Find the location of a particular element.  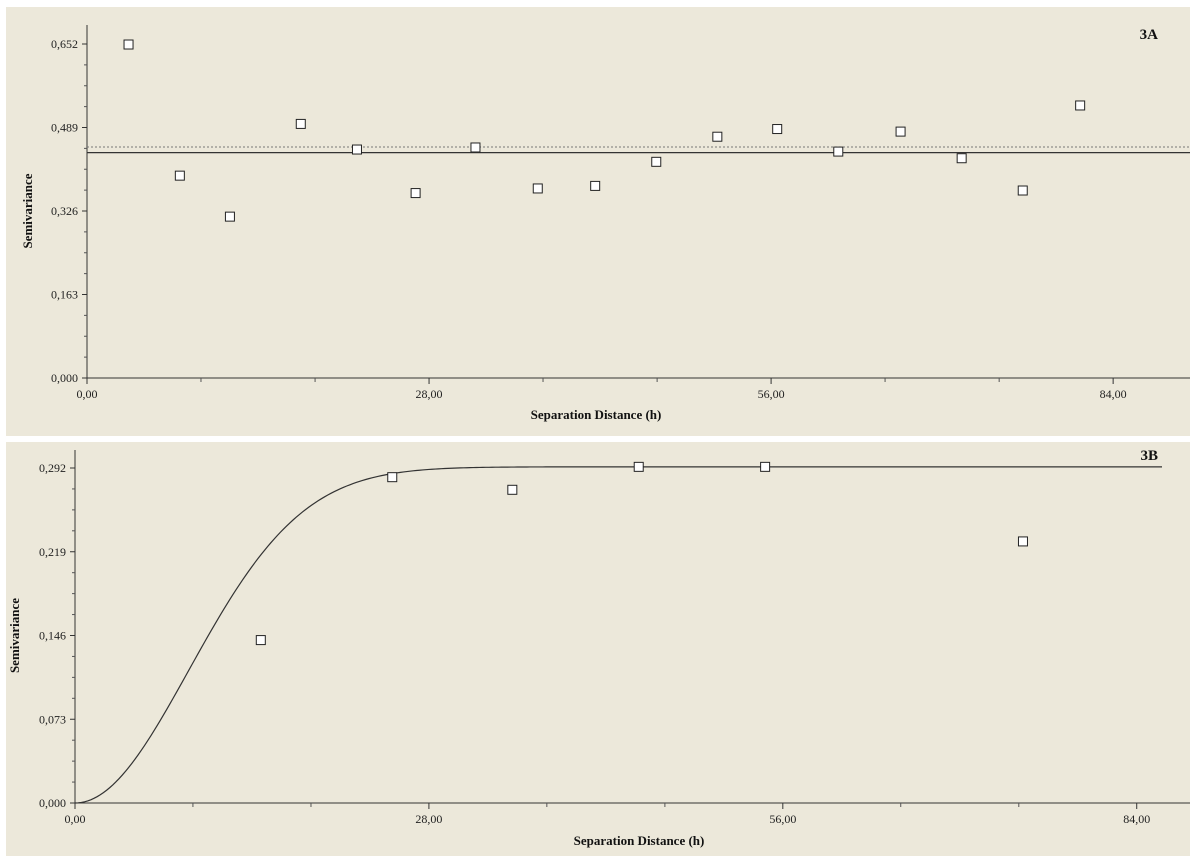

y-tick-label: 0,146 is located at coordinates (52, 636).